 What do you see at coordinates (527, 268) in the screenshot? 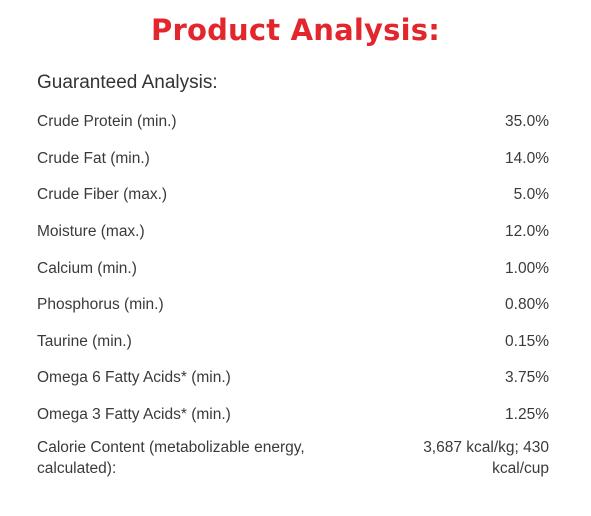
I see `row-value: 1.00%` at bounding box center [527, 268].